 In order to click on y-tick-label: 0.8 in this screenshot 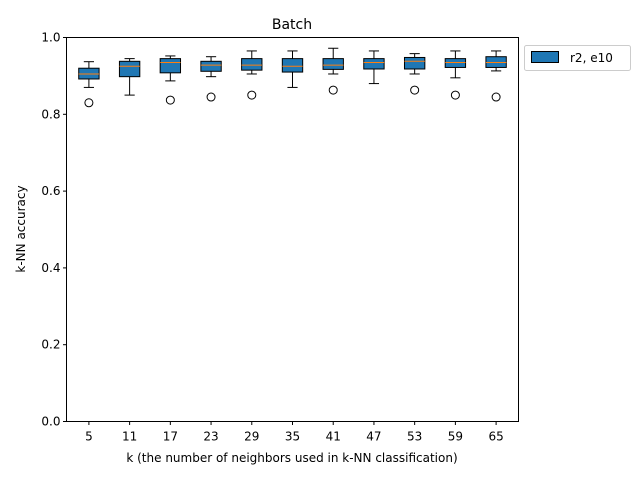, I will do `click(50, 114)`.